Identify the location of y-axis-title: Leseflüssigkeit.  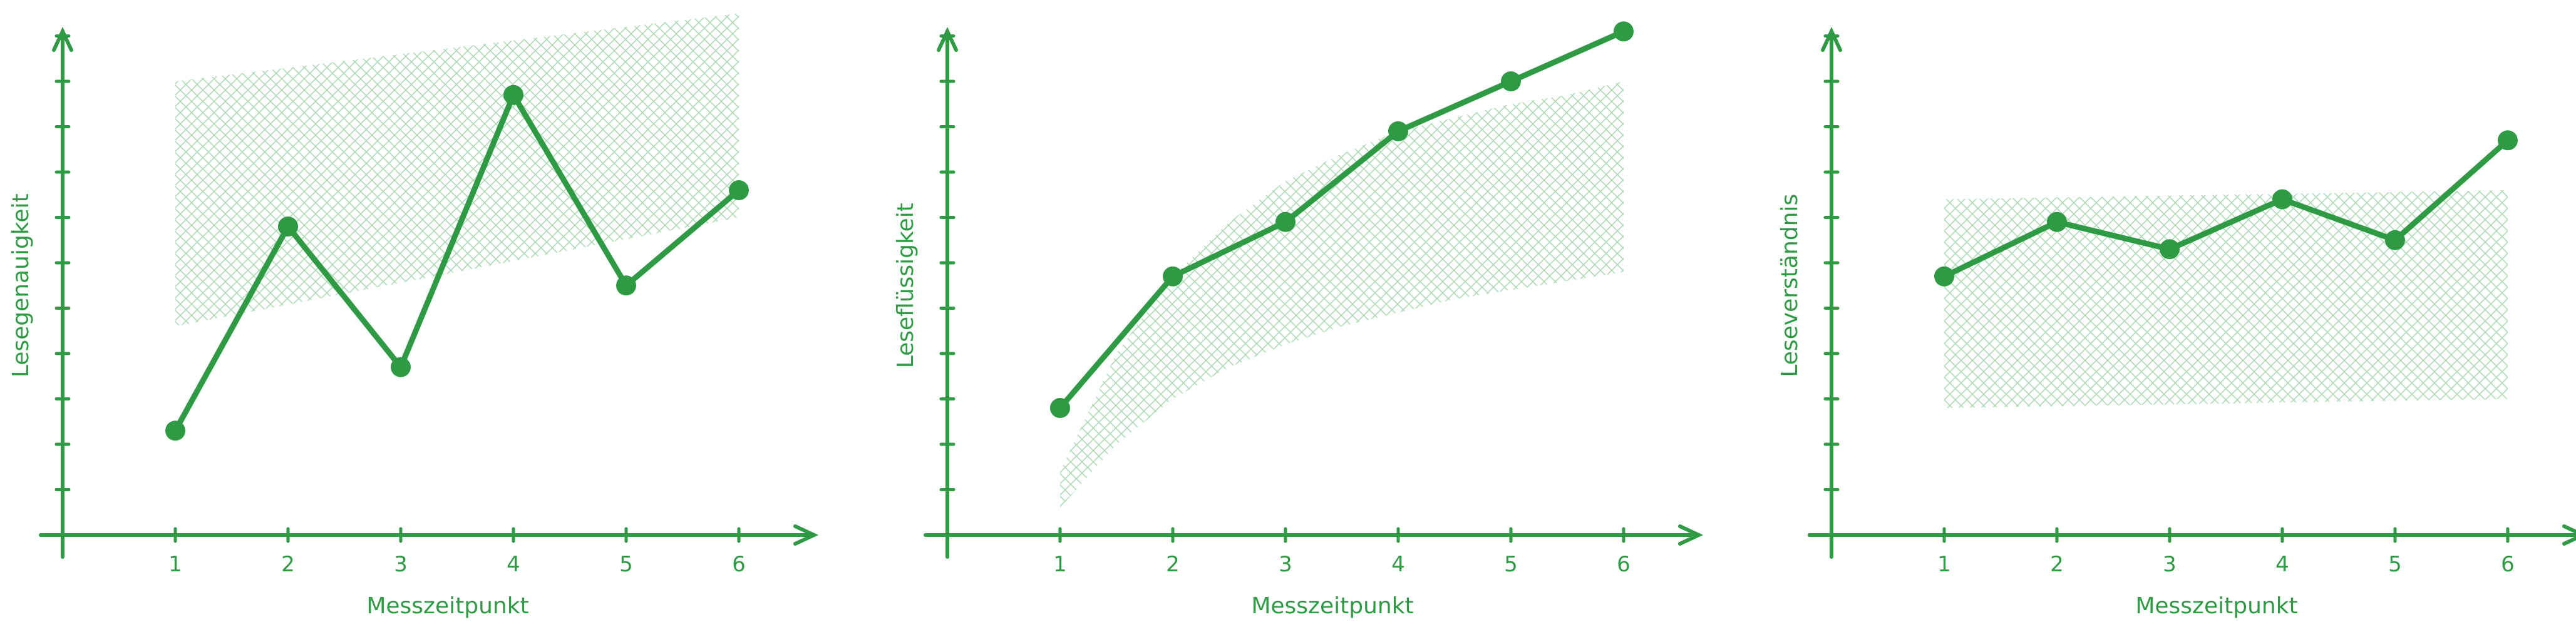
(906, 285).